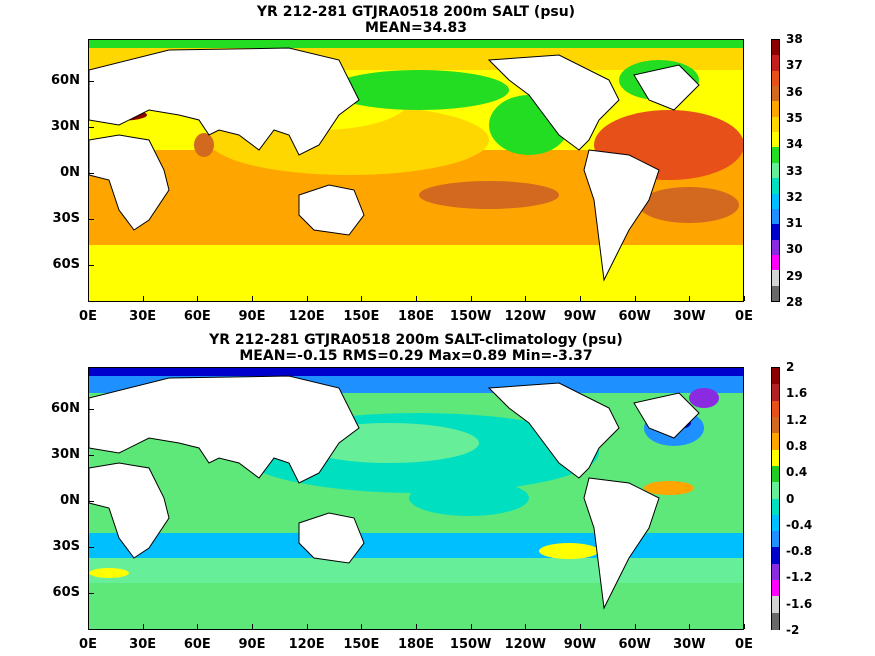 The width and height of the screenshot is (875, 656). Describe the element at coordinates (797, 472) in the screenshot. I see `colorbar-label: 0.4` at that location.